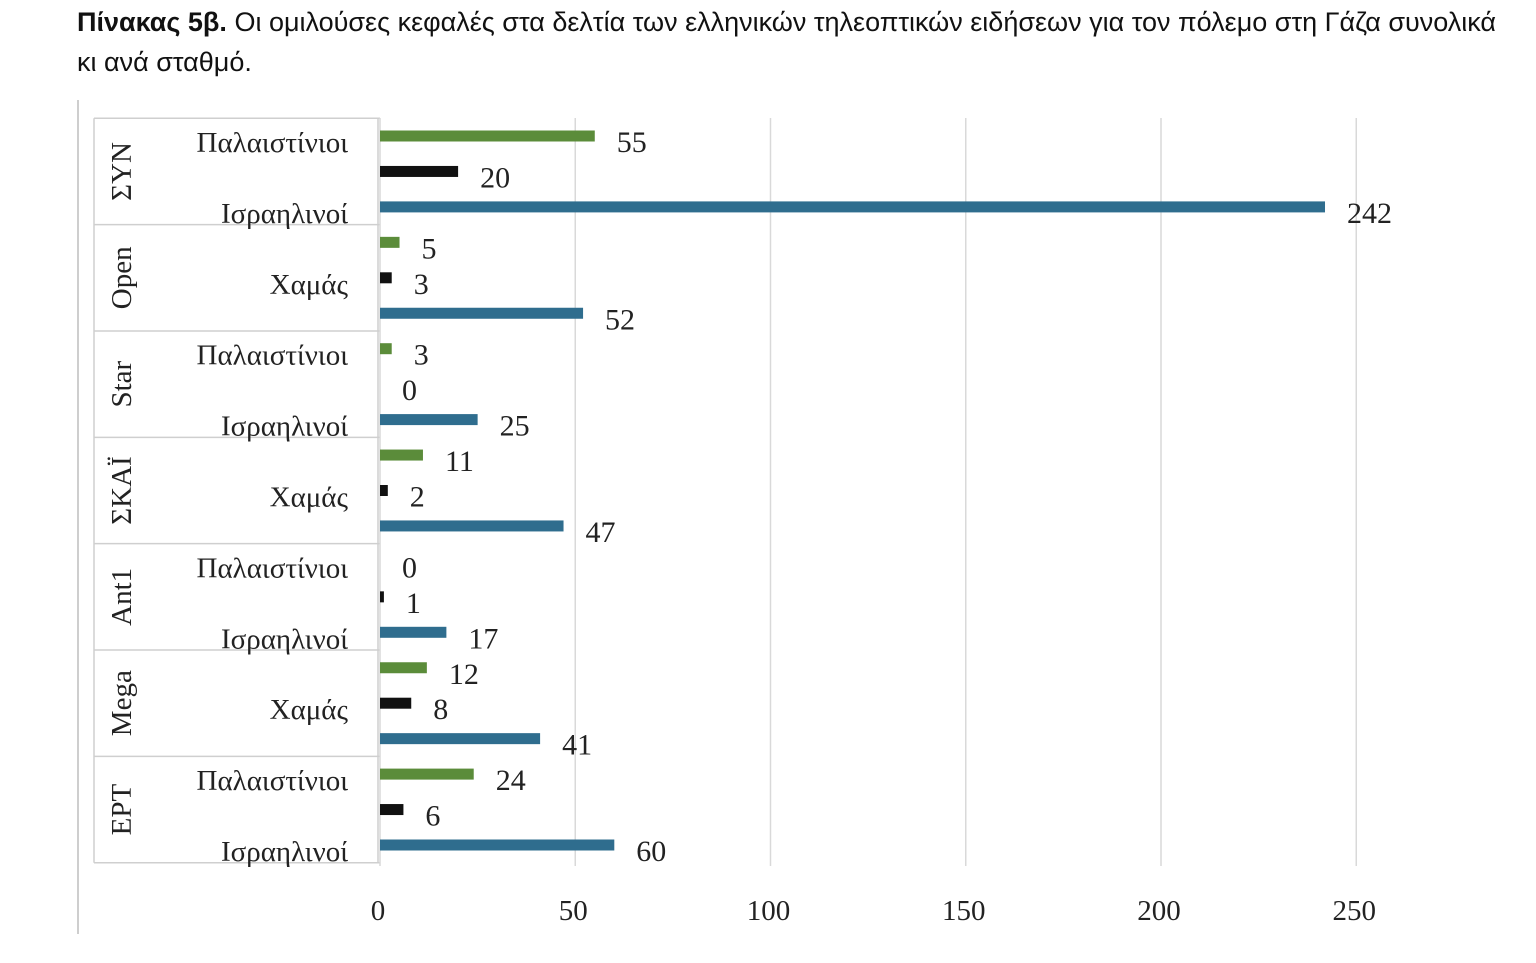 The image size is (1536, 963). What do you see at coordinates (440, 709) in the screenshot?
I see `value-label-mega-χαμάς: 8` at bounding box center [440, 709].